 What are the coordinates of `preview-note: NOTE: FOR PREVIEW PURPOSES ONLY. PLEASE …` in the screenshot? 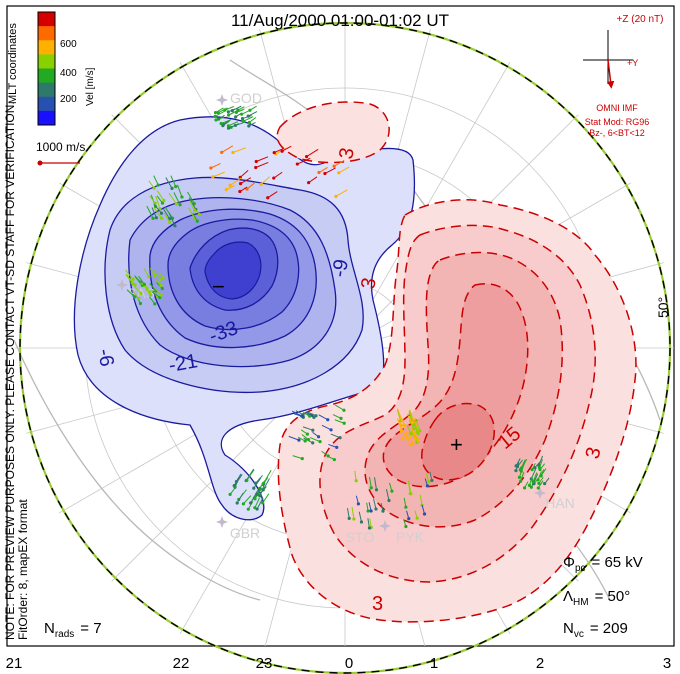 It's located at (10, 370).